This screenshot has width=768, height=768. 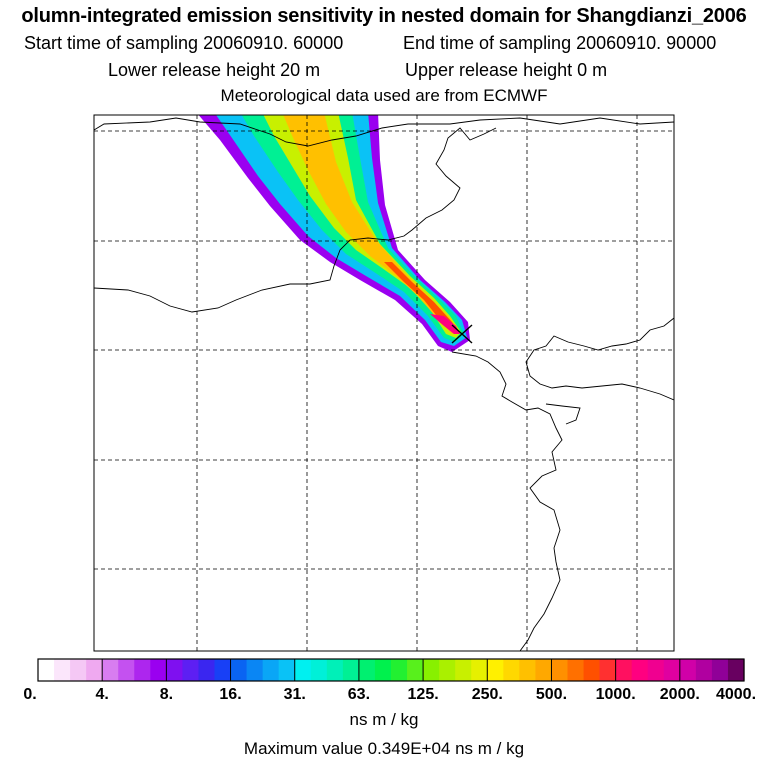 What do you see at coordinates (680, 694) in the screenshot?
I see `colorbar-tick-label: 2000.` at bounding box center [680, 694].